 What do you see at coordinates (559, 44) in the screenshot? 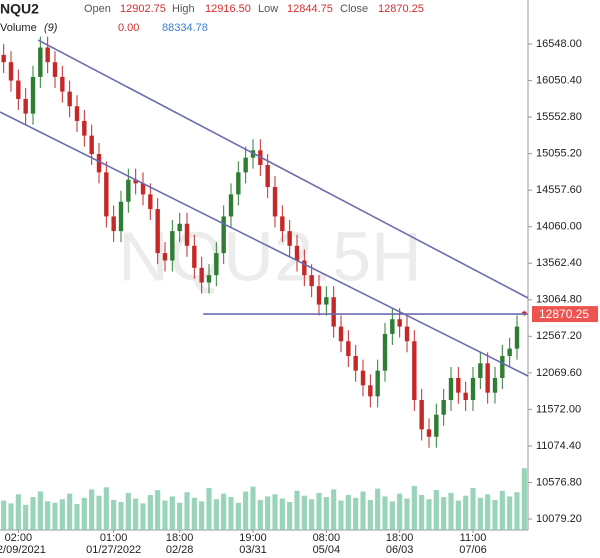
I see `y-tick-label: 16548.00` at bounding box center [559, 44].